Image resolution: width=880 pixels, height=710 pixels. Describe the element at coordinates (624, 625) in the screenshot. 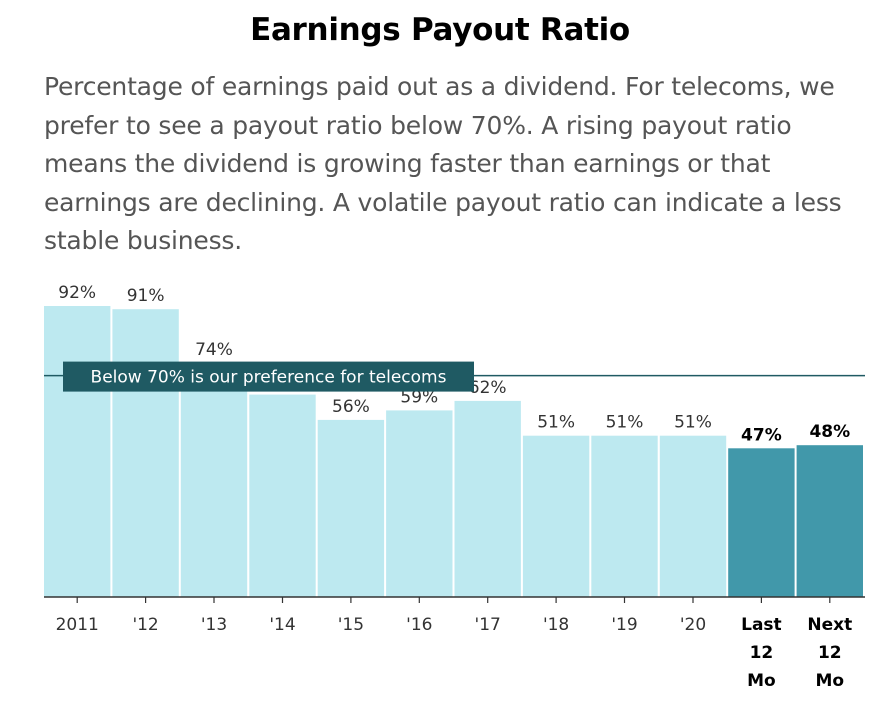

I see `x-tick-label-8: '19` at that location.